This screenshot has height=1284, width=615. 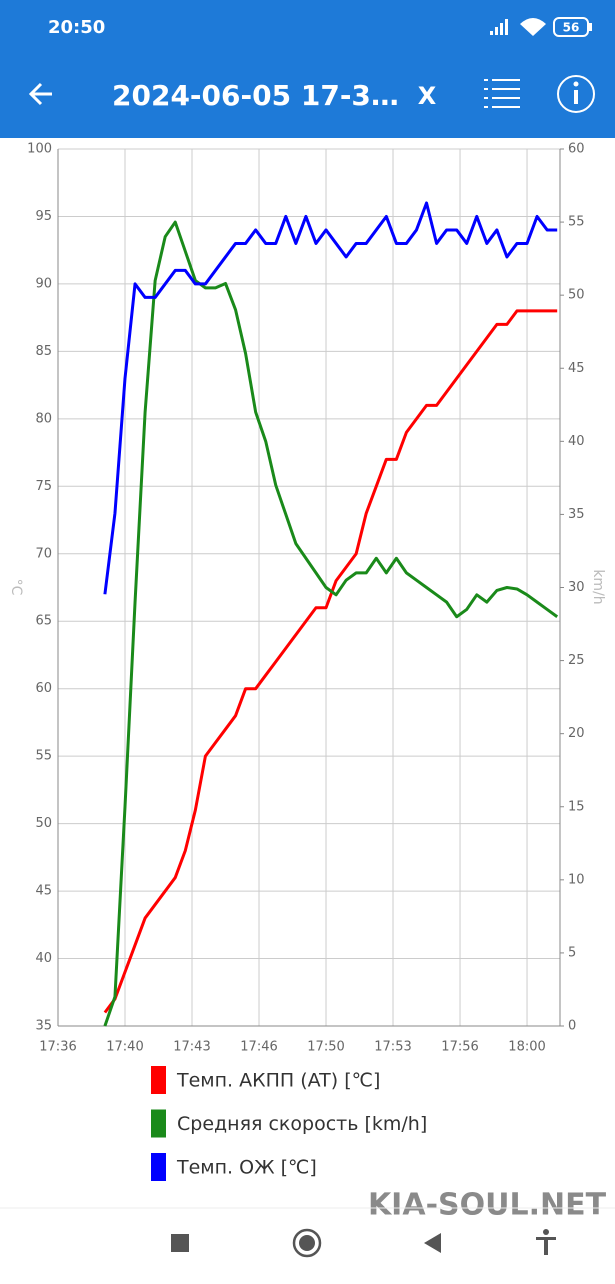 I want to click on x-tick-label: 17:56, so click(x=459, y=1047).